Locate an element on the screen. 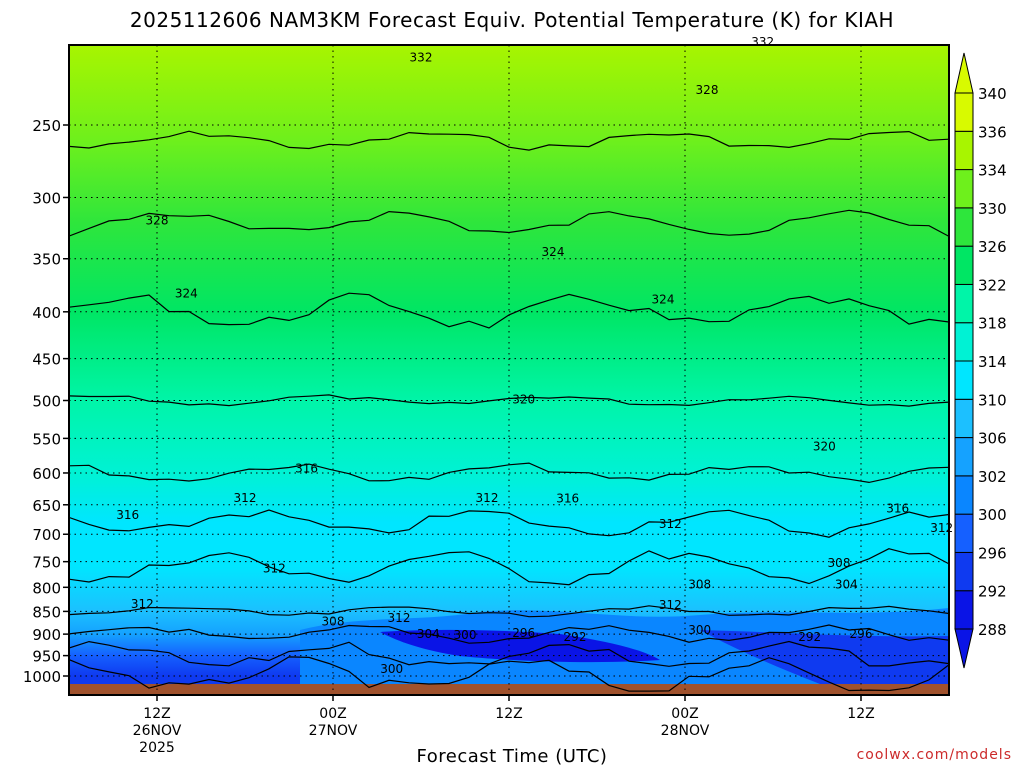  credit-link: coolwx.com/models is located at coordinates (934, 755).